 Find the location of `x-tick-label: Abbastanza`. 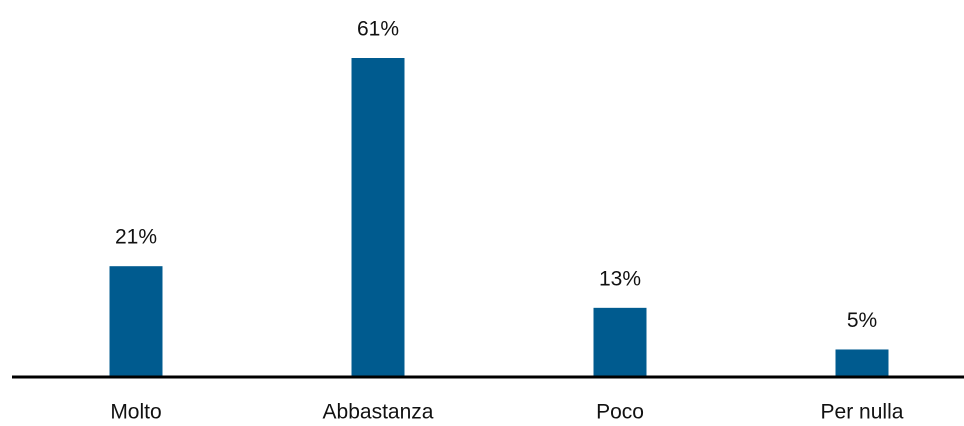

x-tick-label: Abbastanza is located at coordinates (378, 412).